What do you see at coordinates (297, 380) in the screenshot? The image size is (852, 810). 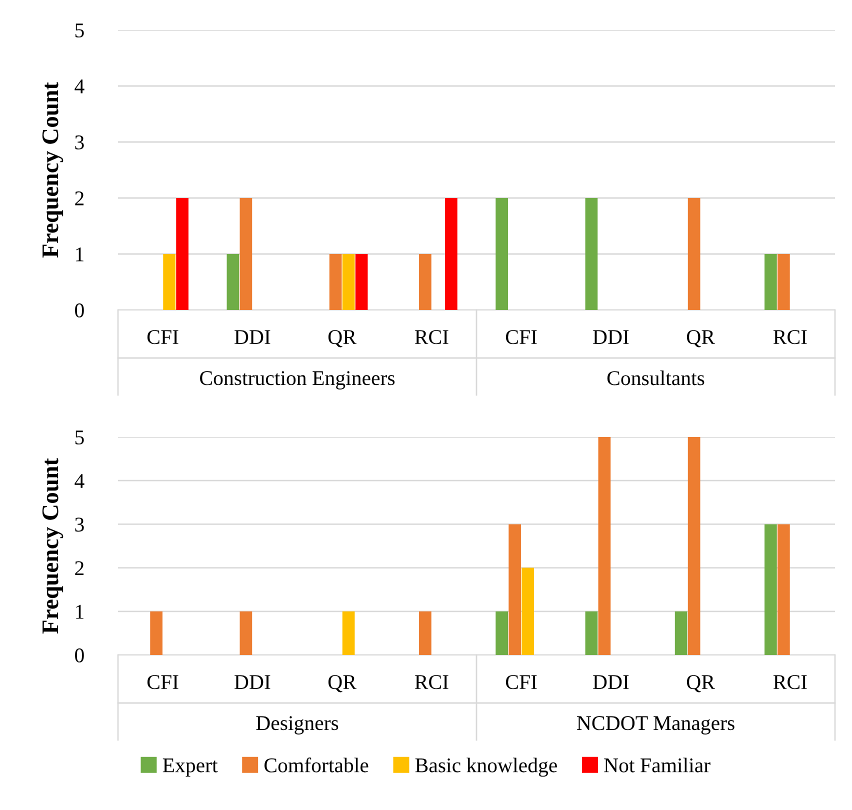 I see `text: Construction Engineers` at bounding box center [297, 380].